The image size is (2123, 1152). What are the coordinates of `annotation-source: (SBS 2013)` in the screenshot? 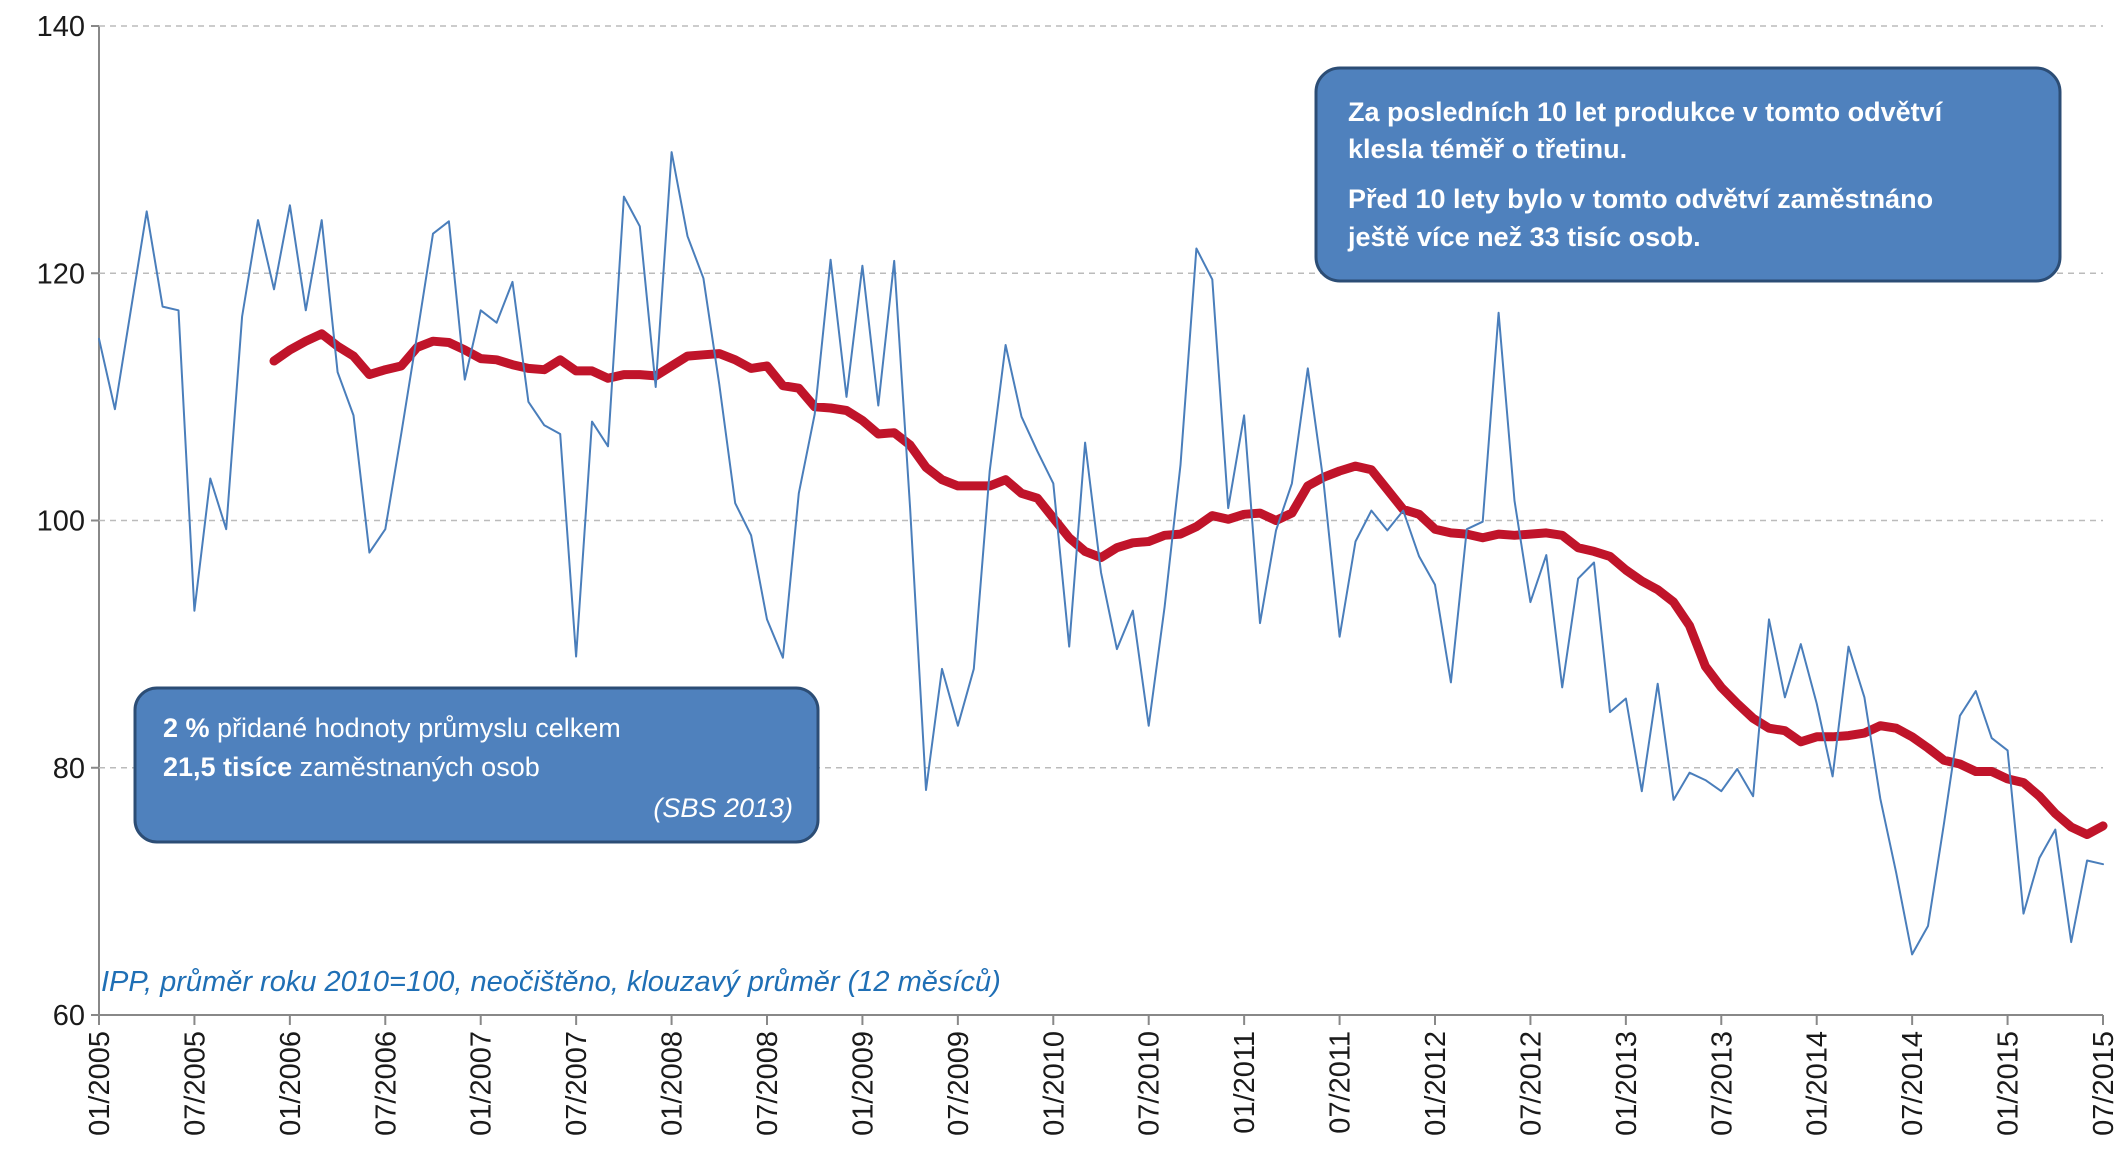 It's located at (723, 808).